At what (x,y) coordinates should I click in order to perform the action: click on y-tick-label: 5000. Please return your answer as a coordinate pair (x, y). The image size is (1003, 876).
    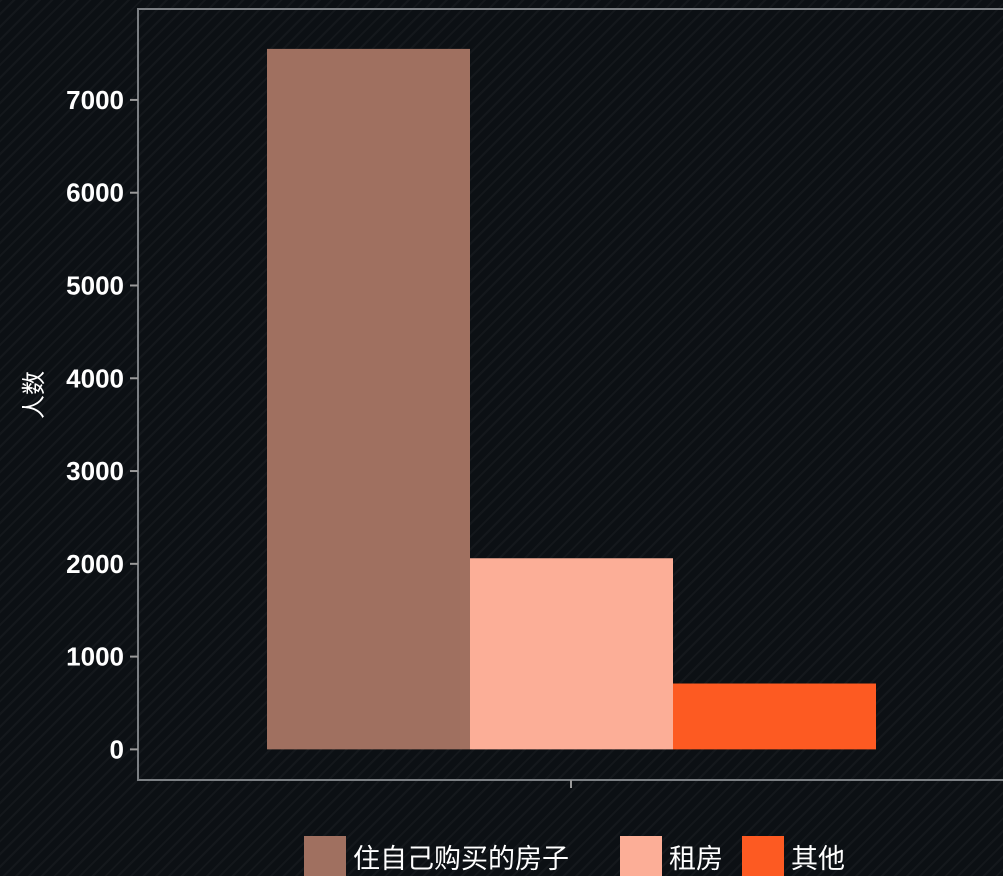
    Looking at the image, I should click on (95, 285).